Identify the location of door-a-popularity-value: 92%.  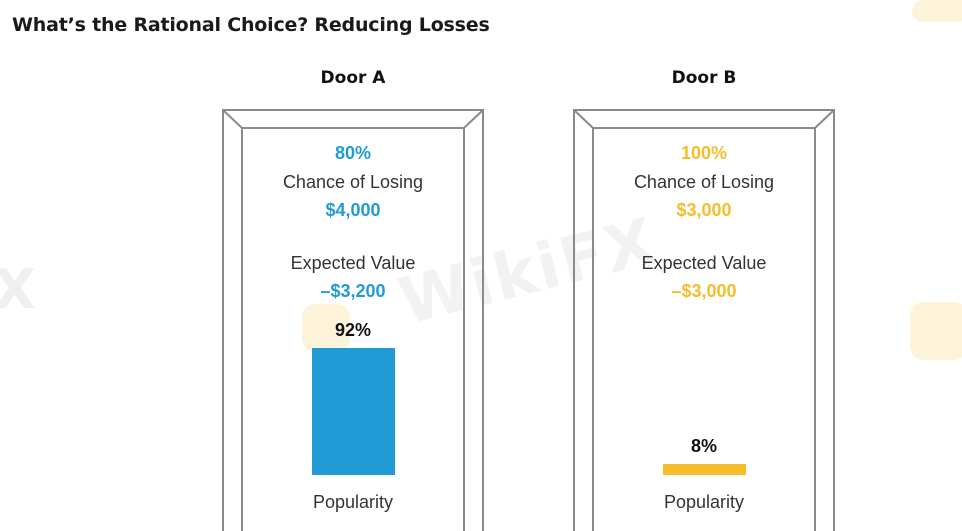
(353, 330).